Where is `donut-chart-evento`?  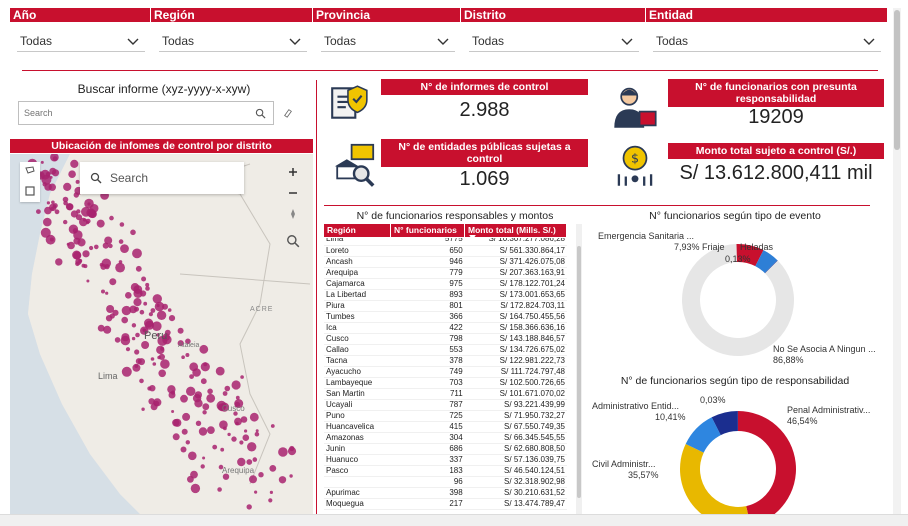 donut-chart-evento is located at coordinates (738, 295).